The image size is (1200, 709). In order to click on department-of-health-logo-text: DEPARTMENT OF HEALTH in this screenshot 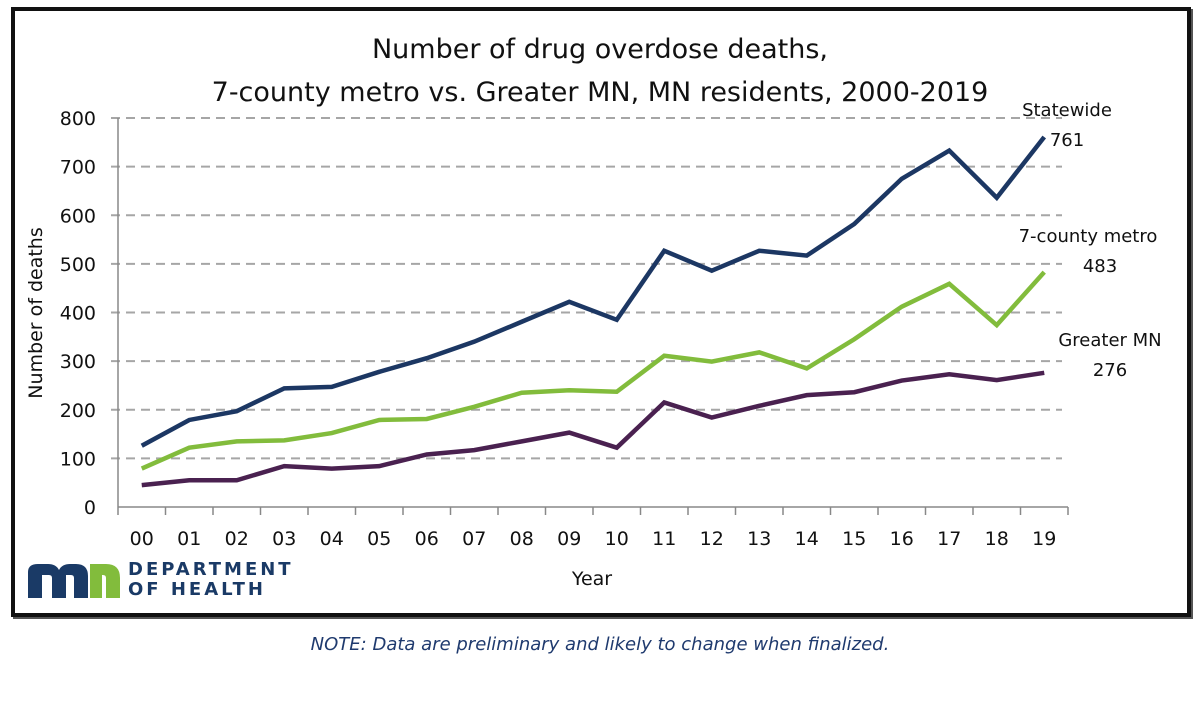, I will do `click(211, 580)`.